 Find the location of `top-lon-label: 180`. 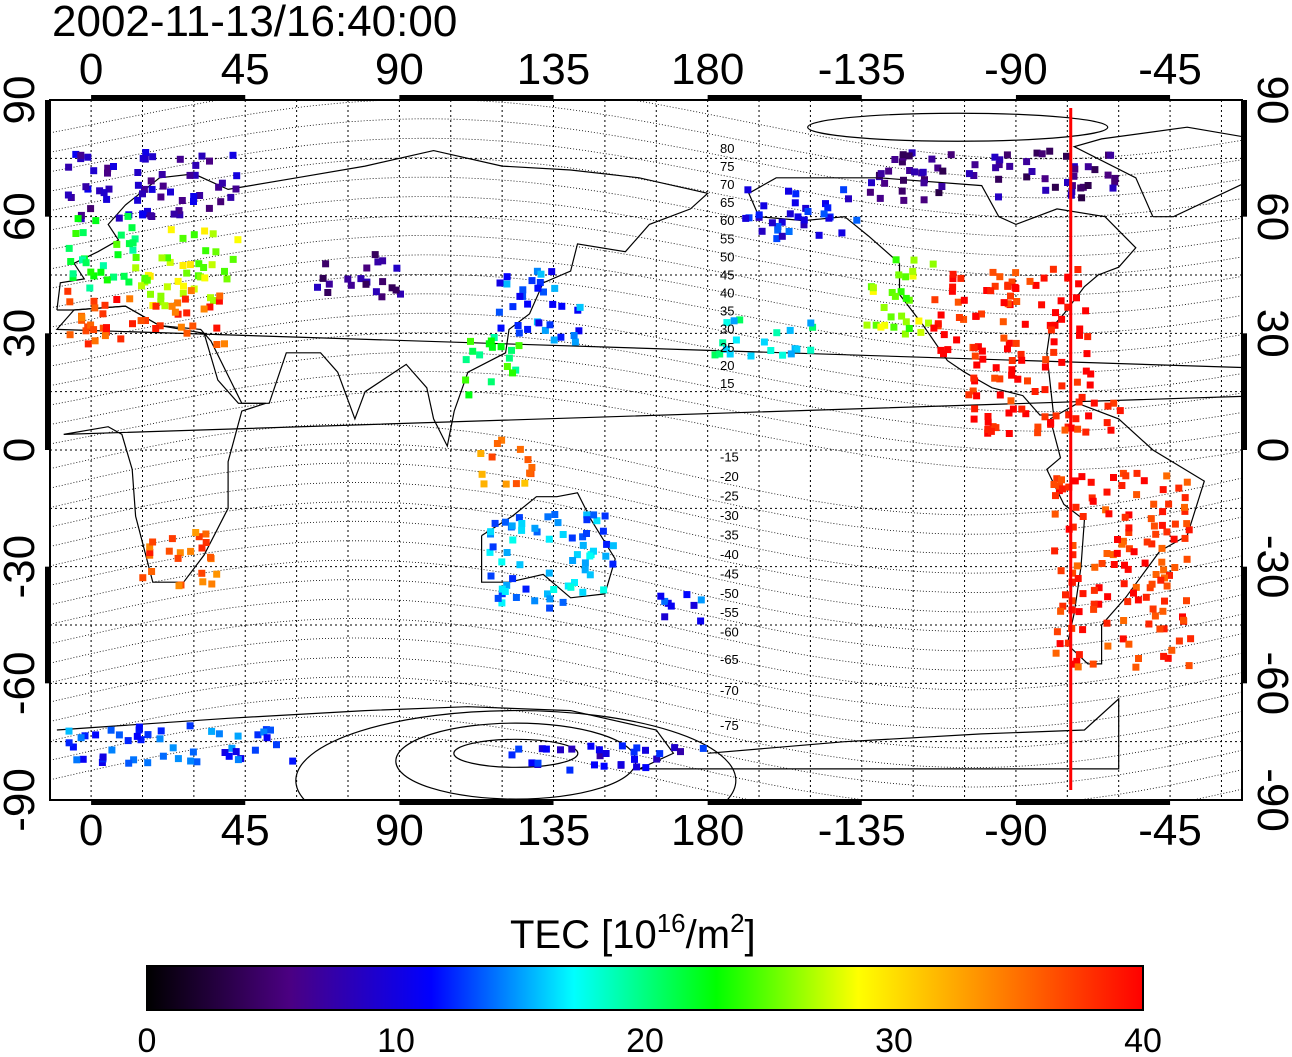

top-lon-label: 180 is located at coordinates (707, 69).